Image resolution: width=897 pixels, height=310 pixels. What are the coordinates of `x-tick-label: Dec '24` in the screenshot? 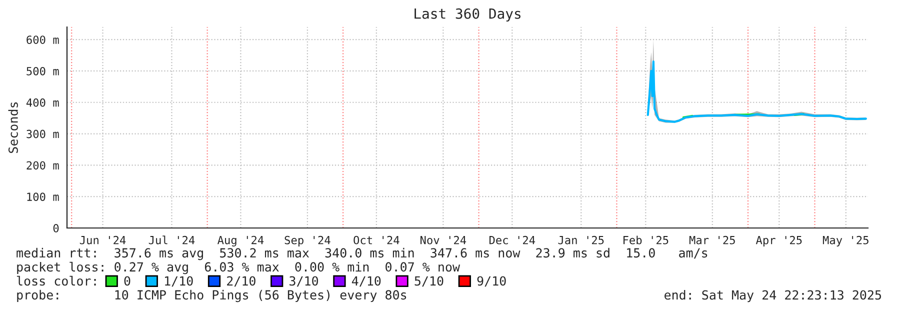 It's located at (512, 240).